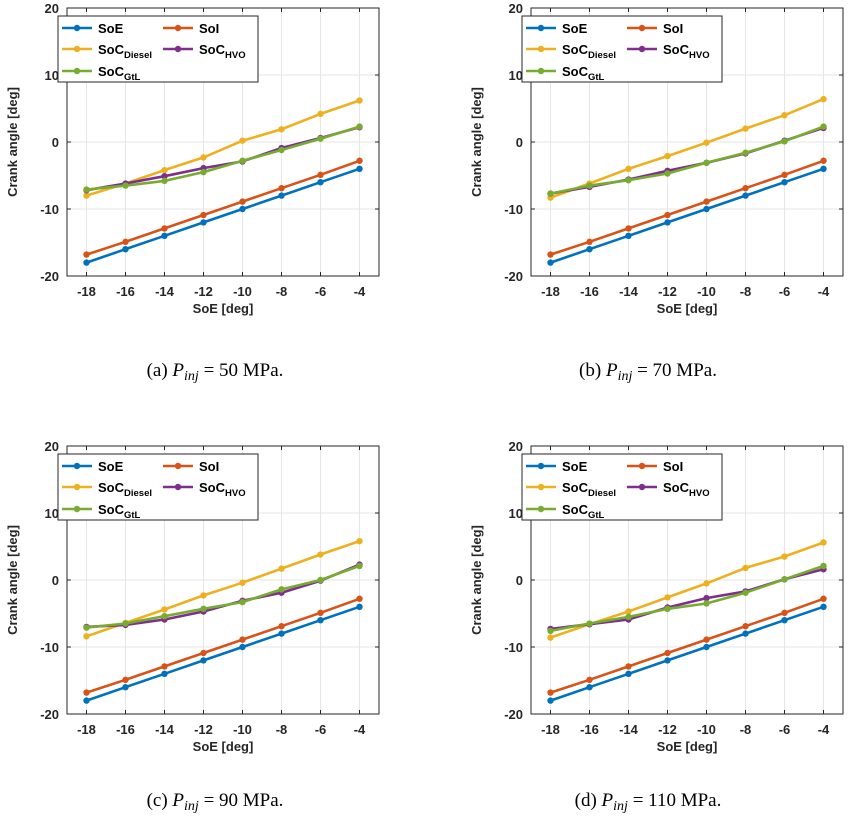 Image resolution: width=865 pixels, height=823 pixels. I want to click on legend-label-soc-hvo: SoCHVO, so click(686, 51).